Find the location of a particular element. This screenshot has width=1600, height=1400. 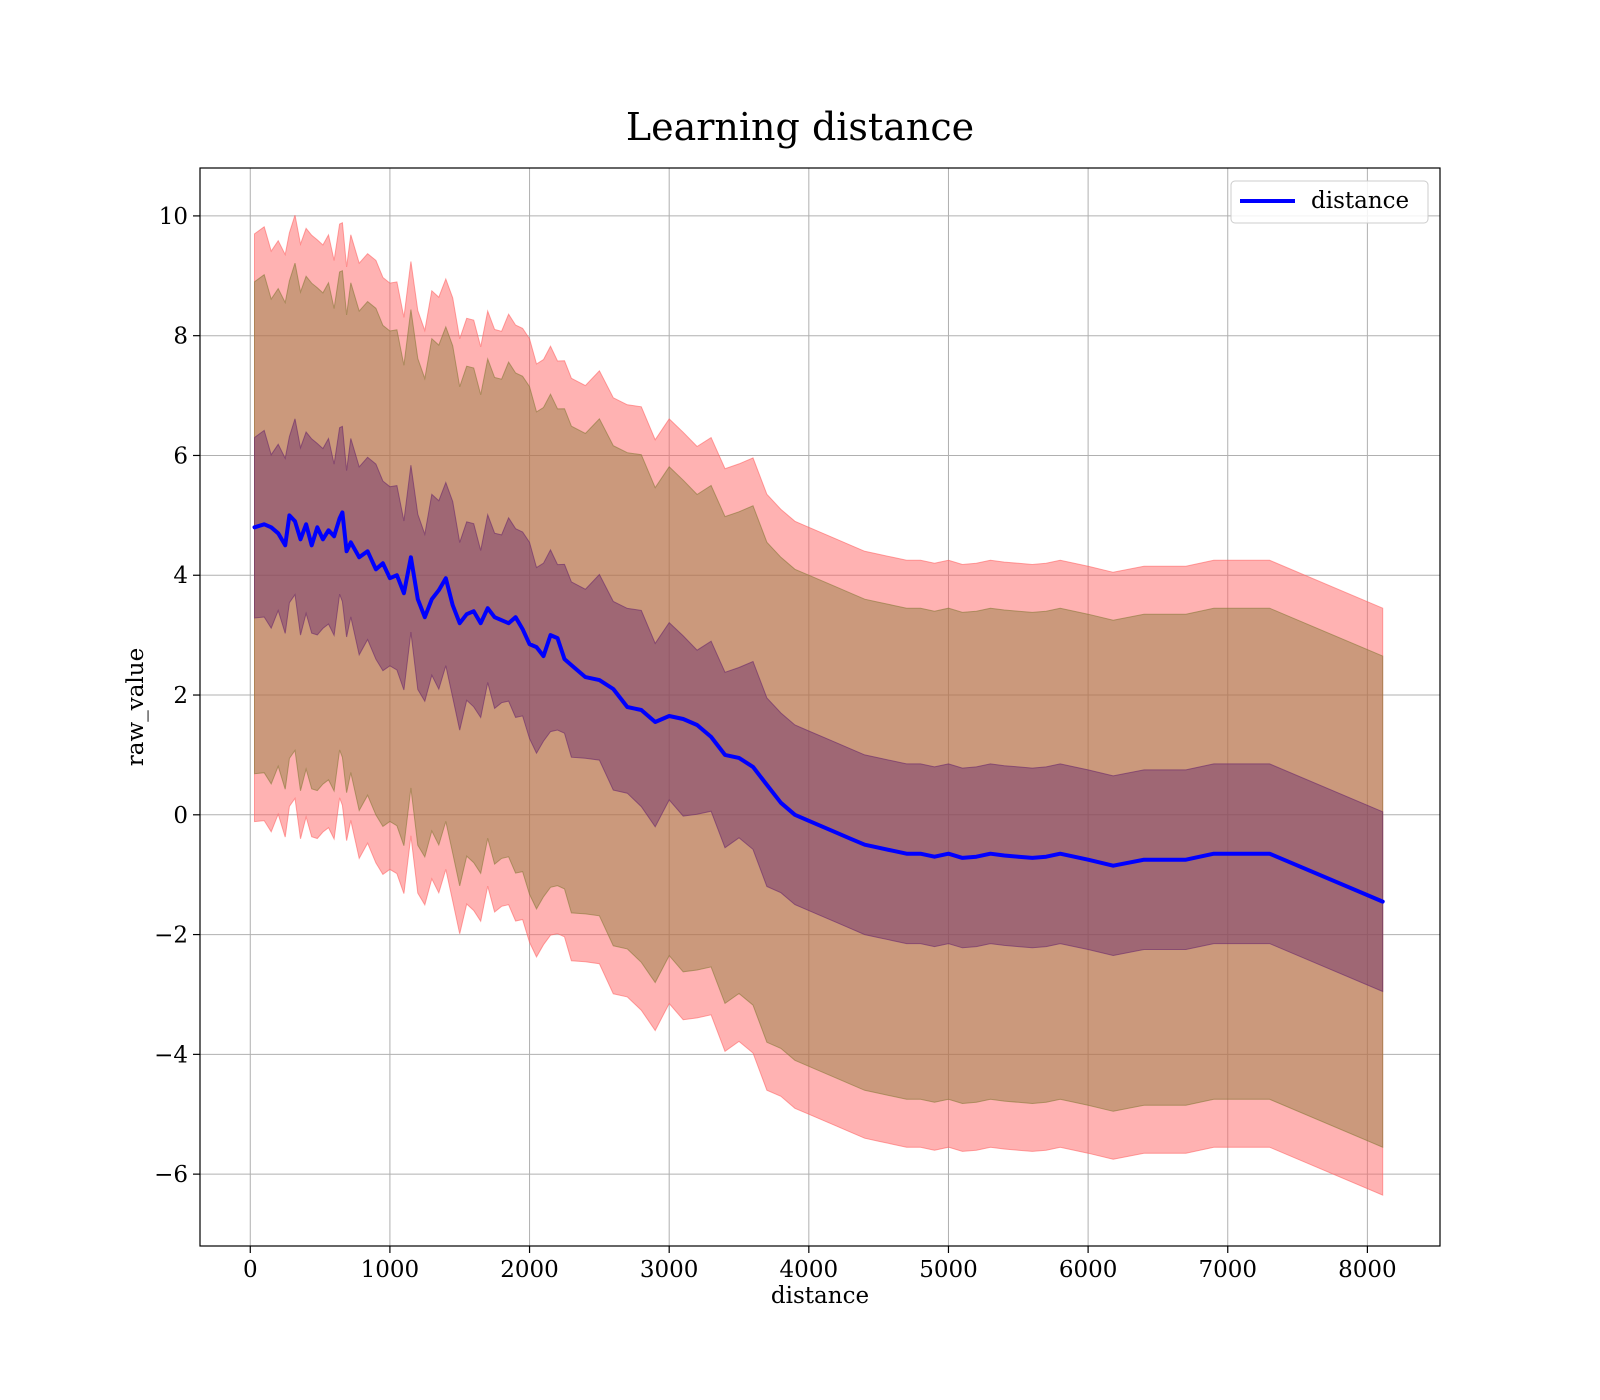

y-tick-label: −4 is located at coordinates (171, 1055).